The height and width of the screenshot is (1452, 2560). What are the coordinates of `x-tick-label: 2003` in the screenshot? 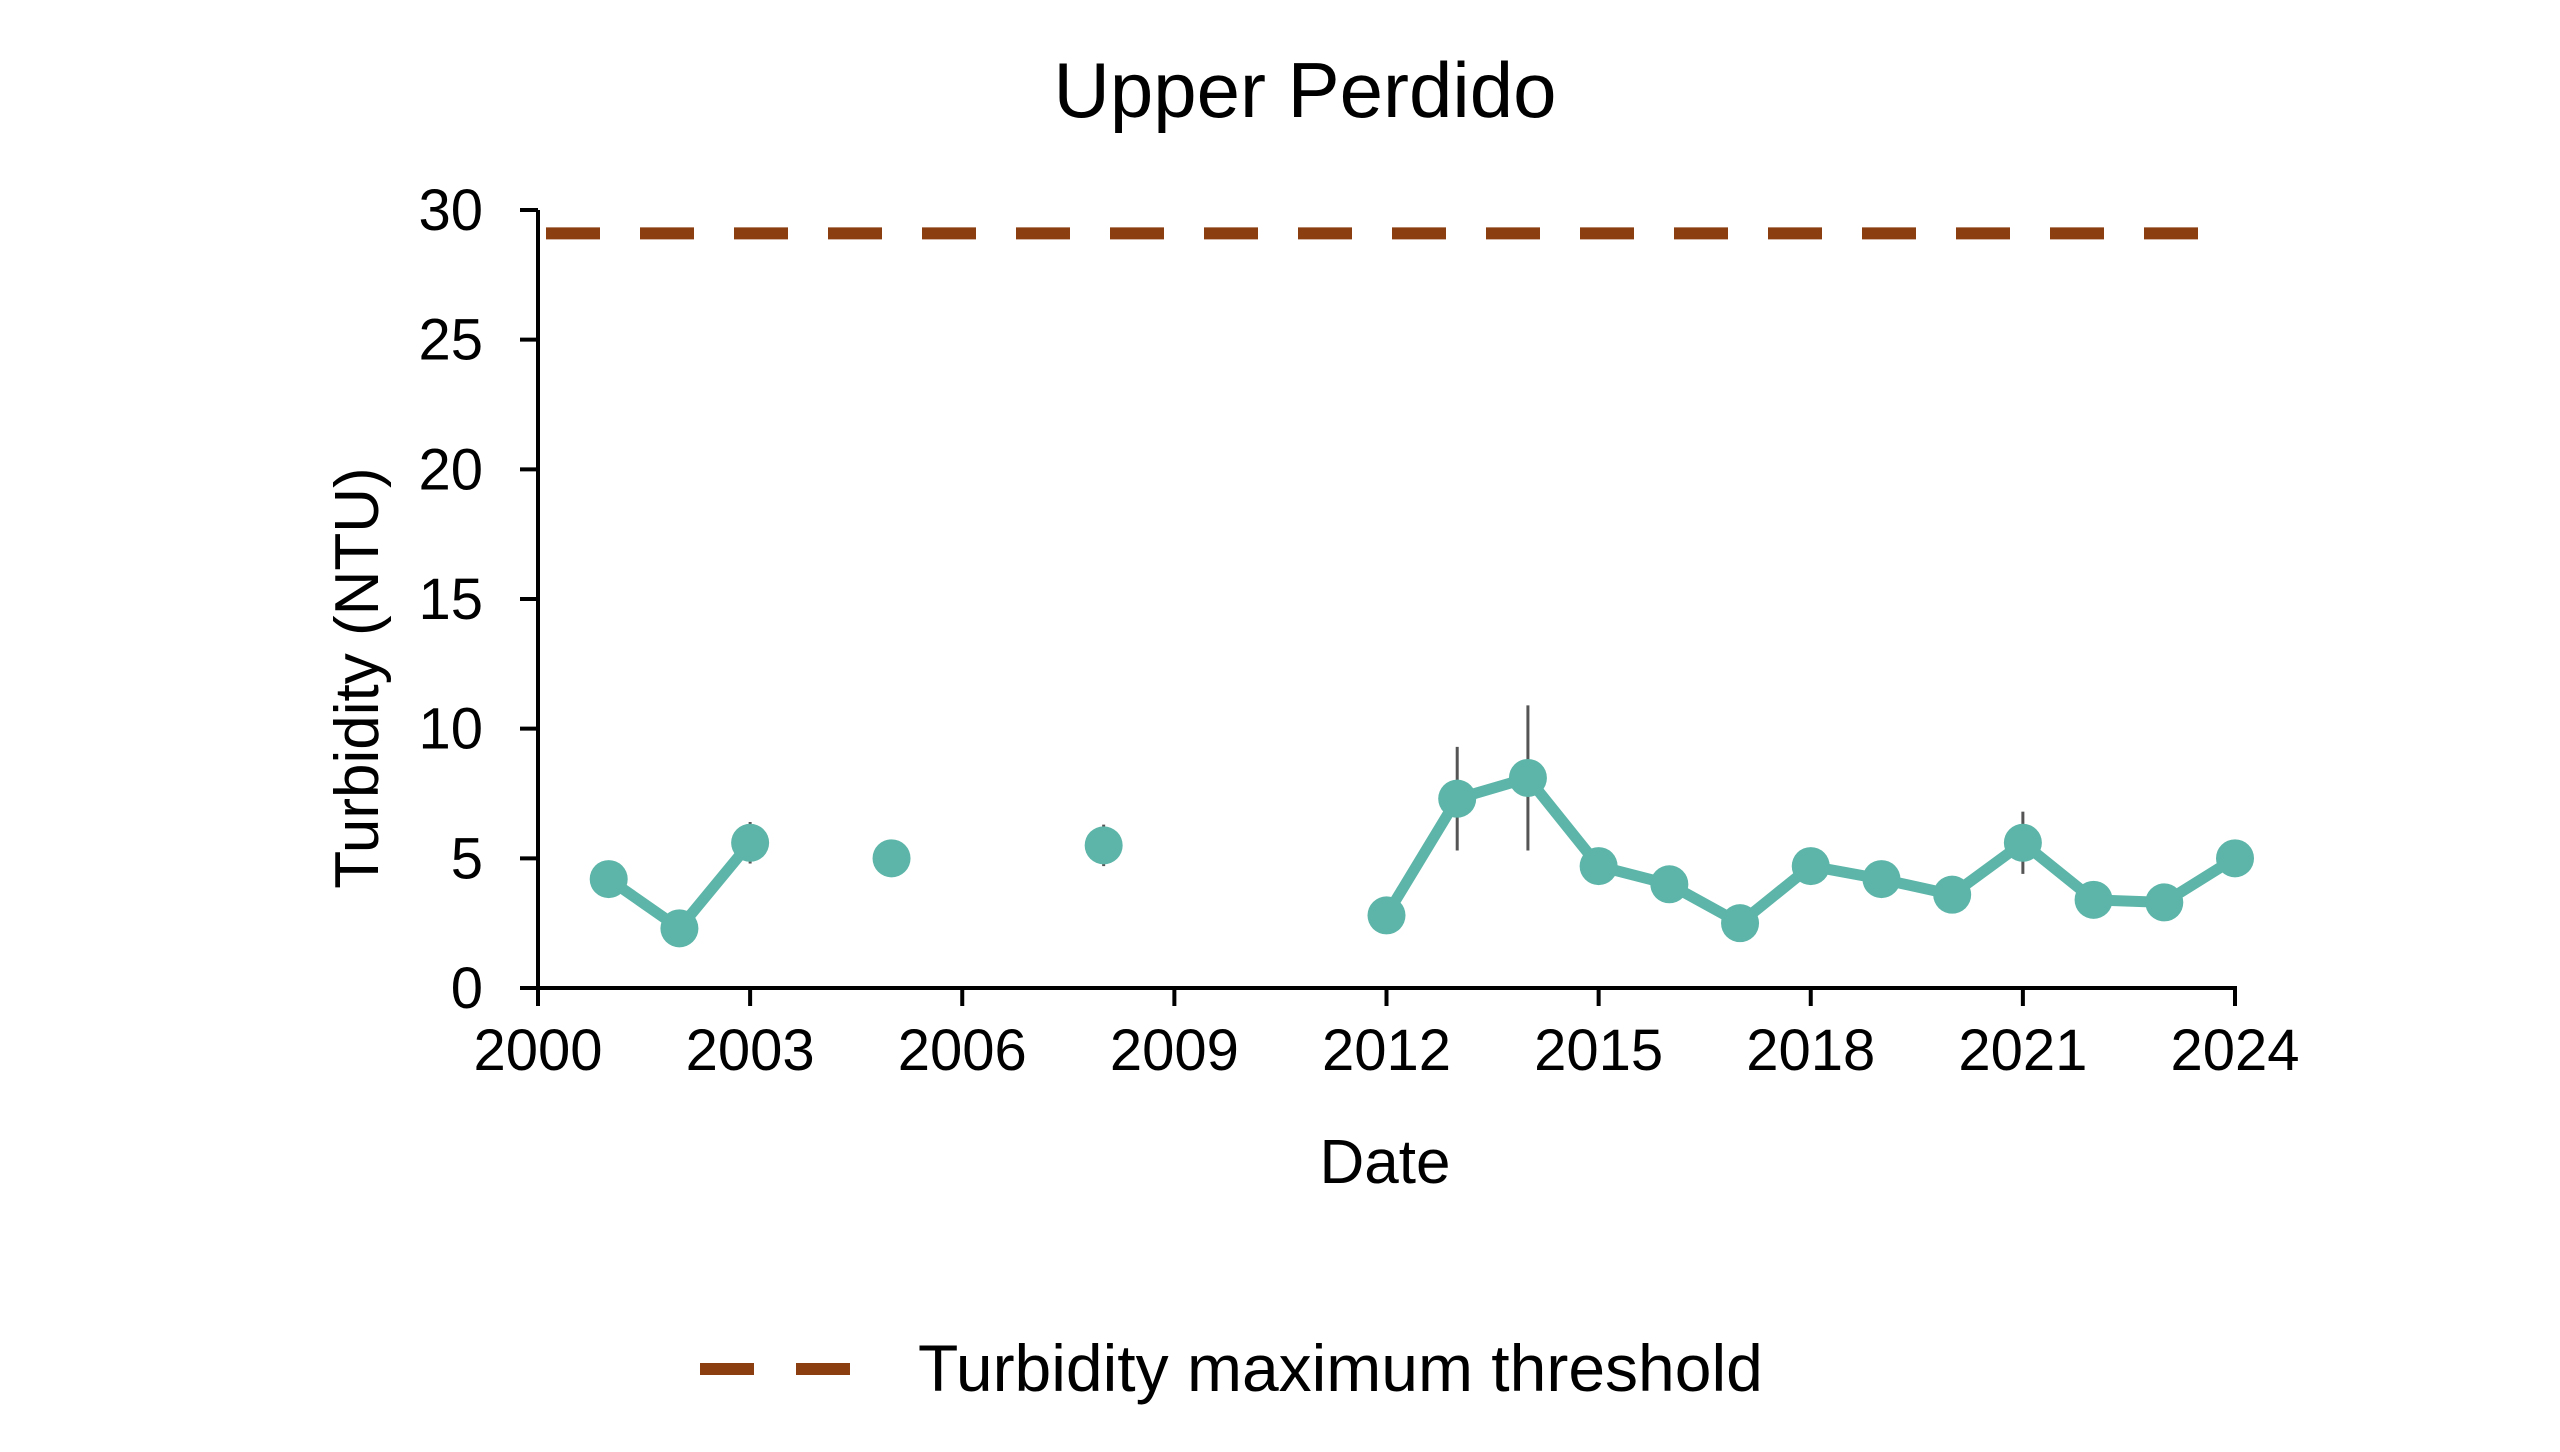 It's located at (750, 1050).